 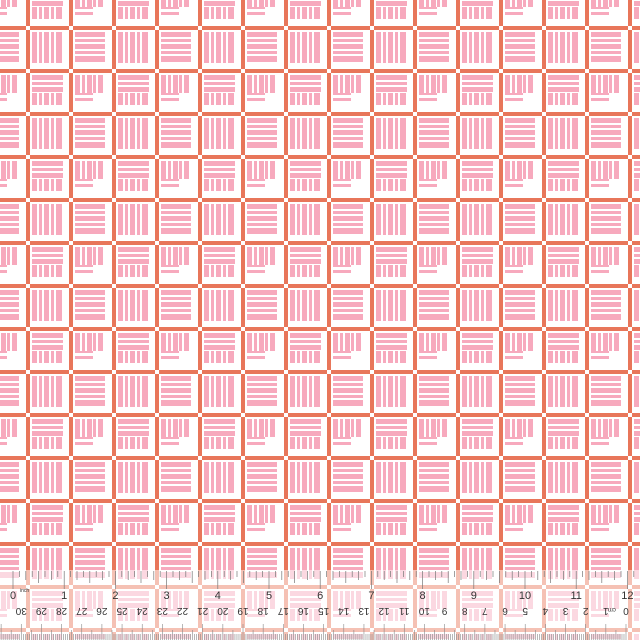 I want to click on cm-label: 21, so click(x=203, y=610).